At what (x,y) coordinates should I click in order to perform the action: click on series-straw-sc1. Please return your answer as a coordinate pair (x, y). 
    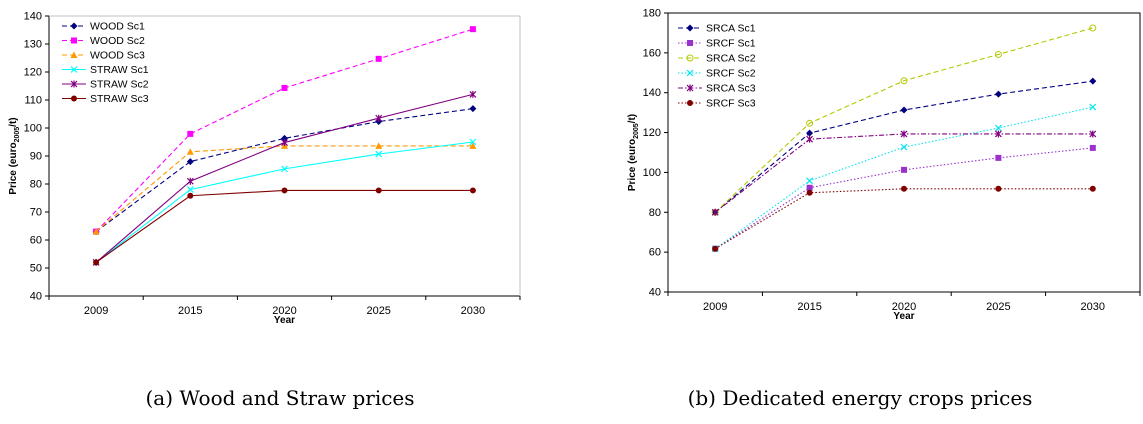
    Looking at the image, I should click on (284, 202).